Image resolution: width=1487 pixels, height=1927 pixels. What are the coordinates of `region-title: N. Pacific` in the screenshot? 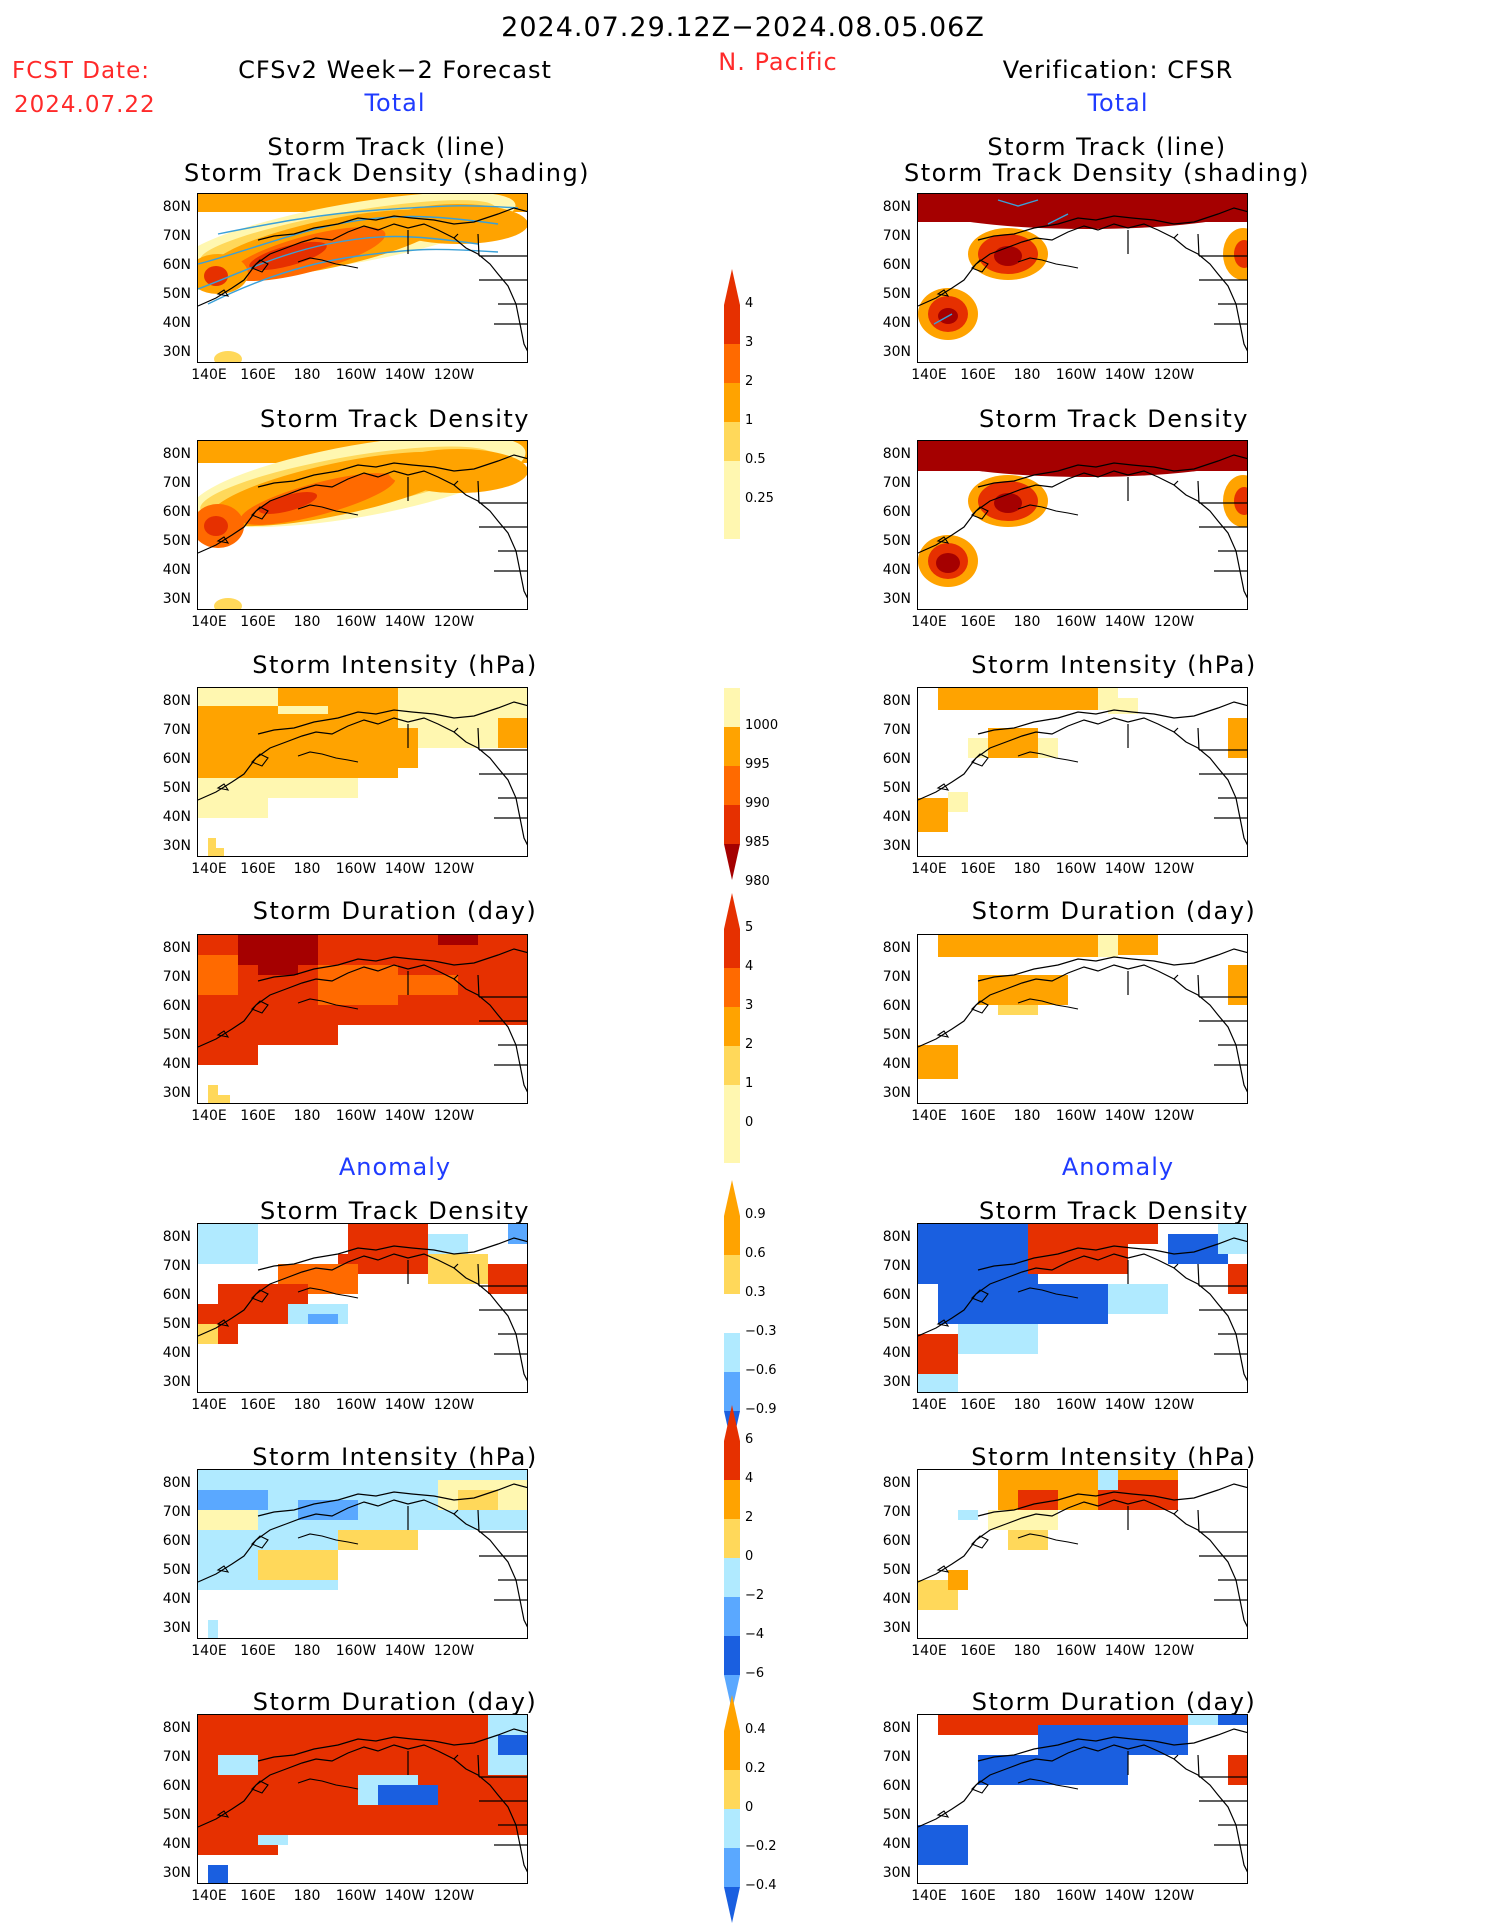 It's located at (778, 62).